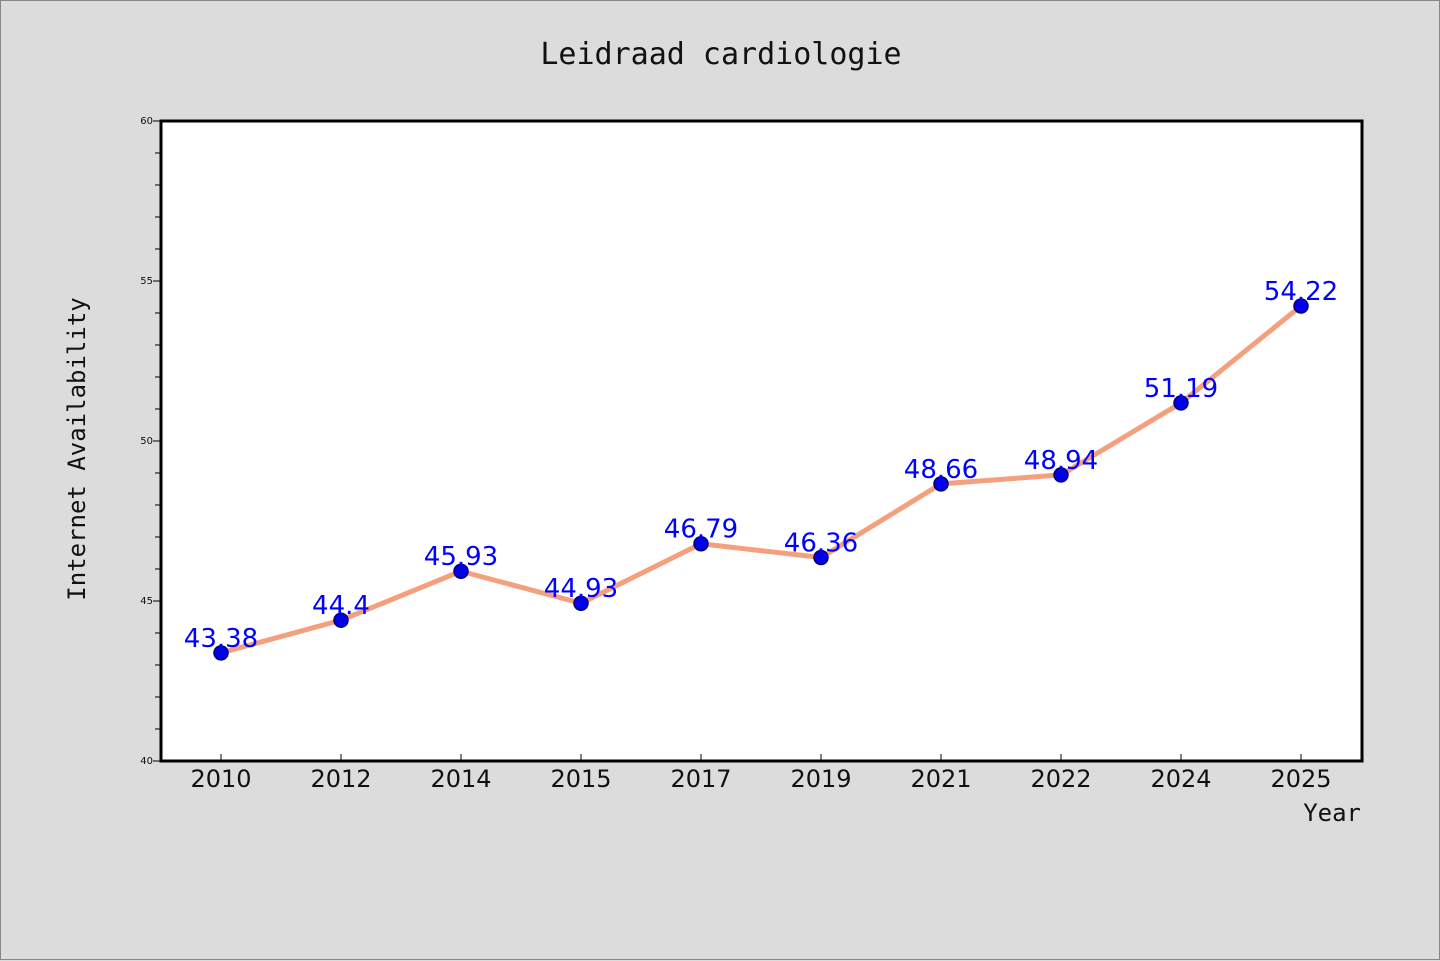 This screenshot has height=961, width=1440. Describe the element at coordinates (341, 606) in the screenshot. I see `data-label: 44.4` at that location.